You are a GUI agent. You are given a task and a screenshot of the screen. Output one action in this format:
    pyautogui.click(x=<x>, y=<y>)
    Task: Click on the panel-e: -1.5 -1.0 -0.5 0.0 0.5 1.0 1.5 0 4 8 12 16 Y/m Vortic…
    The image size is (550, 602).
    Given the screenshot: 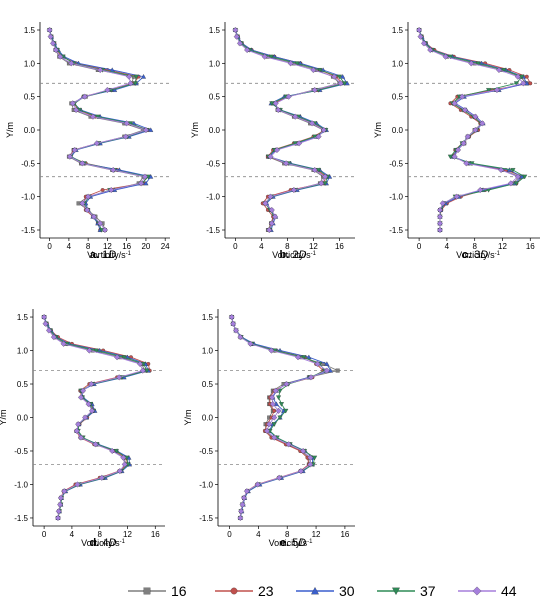 What is the action you would take?
    pyautogui.click(x=269, y=428)
    